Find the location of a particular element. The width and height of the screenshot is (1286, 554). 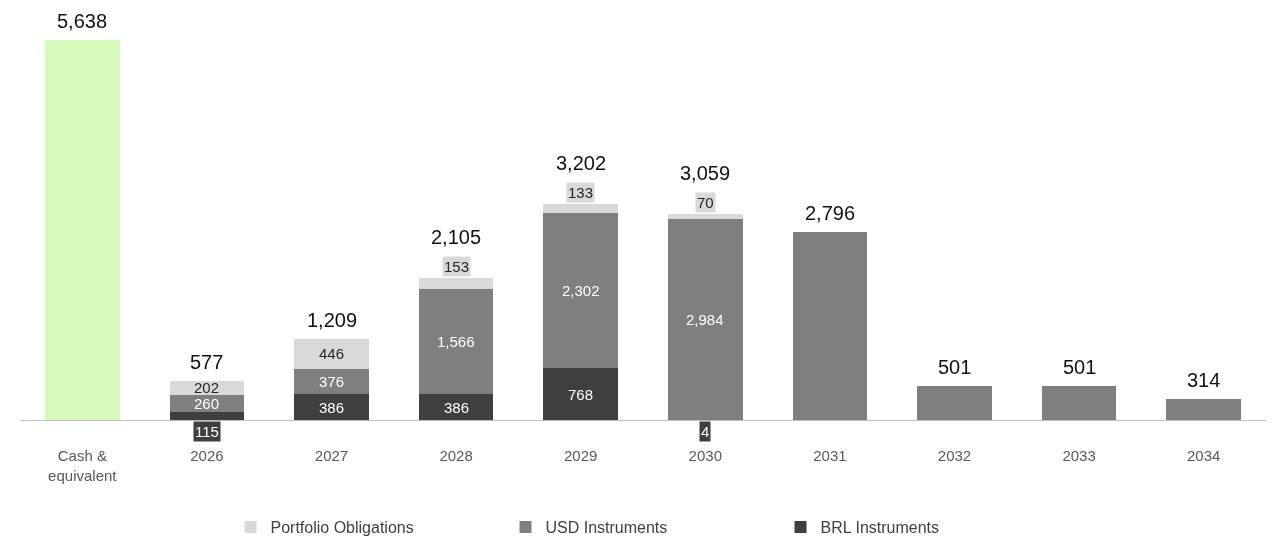

x-tick-label: 2030 is located at coordinates (705, 455).